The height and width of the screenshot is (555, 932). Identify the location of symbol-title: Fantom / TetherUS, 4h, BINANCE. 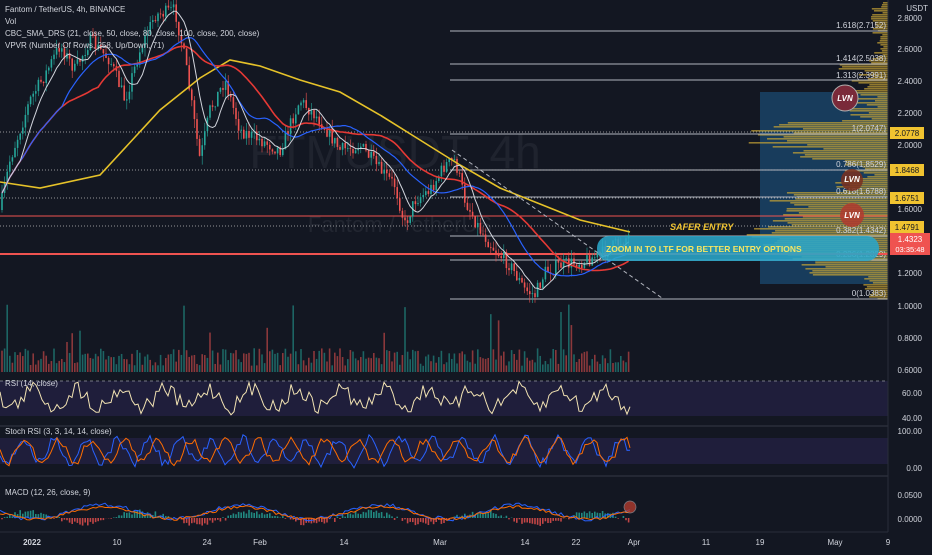
(65, 9).